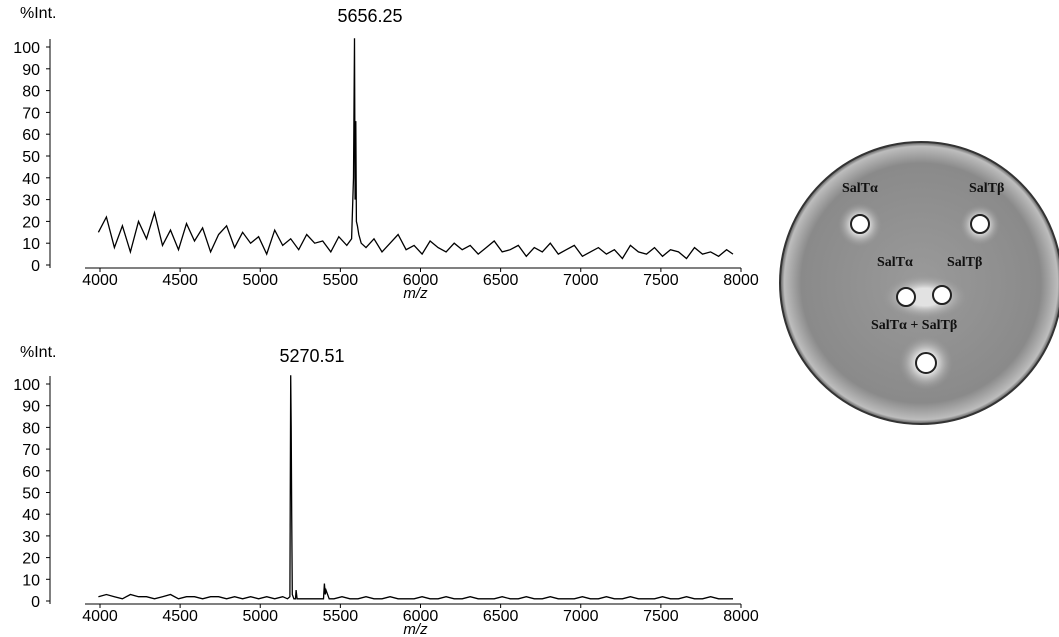 This screenshot has width=1059, height=637. What do you see at coordinates (914, 325) in the screenshot?
I see `well-label: SalTα + SalTβ` at bounding box center [914, 325].